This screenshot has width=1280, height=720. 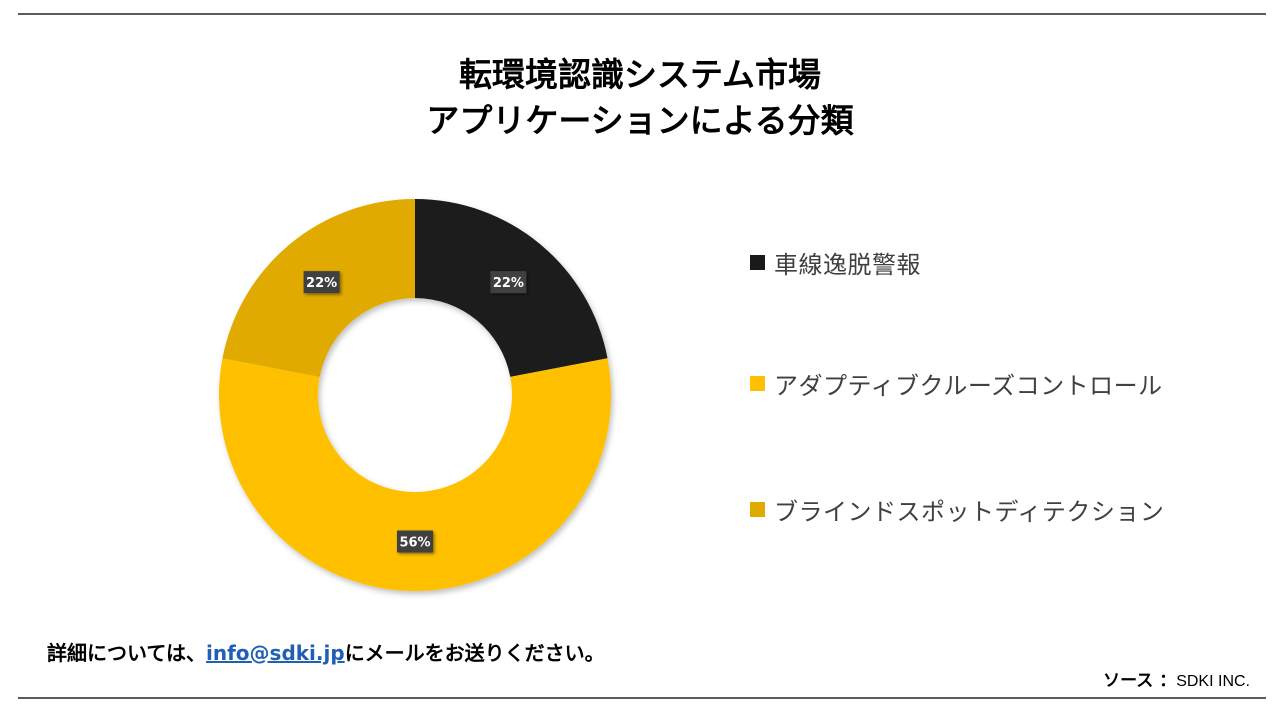 I want to click on legend-label: アダプティブクルーズコントロール, so click(x=968, y=385).